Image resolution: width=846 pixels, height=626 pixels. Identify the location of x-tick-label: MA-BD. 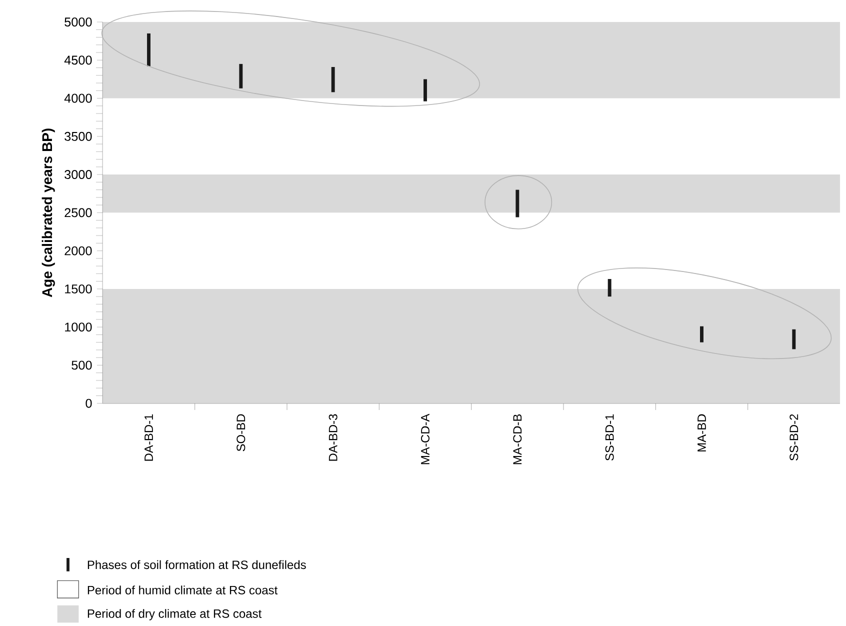
(702, 433).